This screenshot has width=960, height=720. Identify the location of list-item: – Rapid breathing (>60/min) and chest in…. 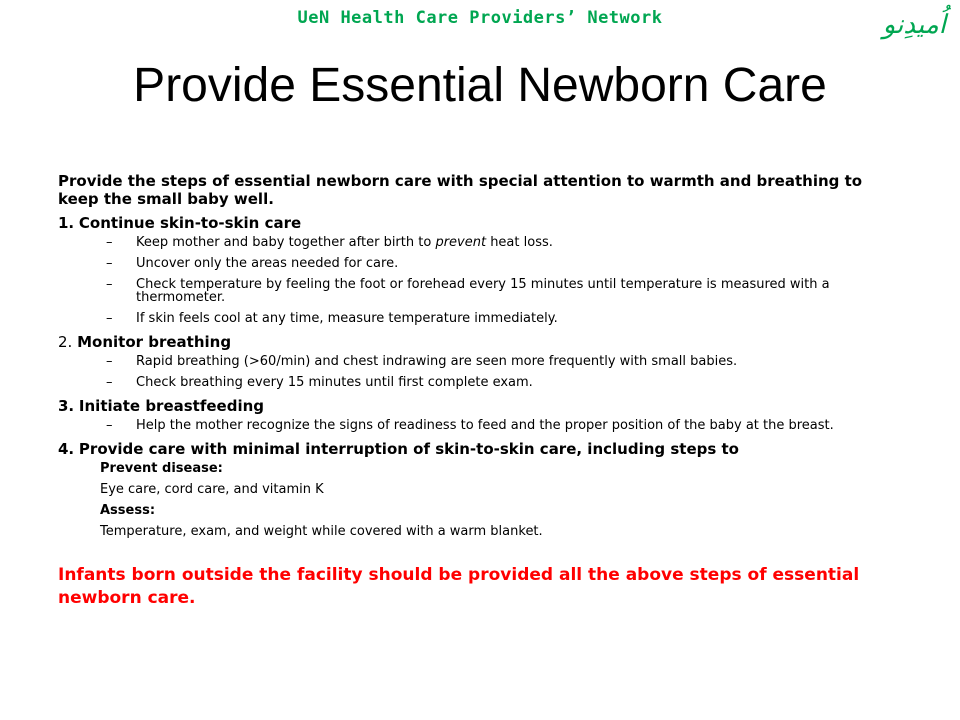
(478, 361).